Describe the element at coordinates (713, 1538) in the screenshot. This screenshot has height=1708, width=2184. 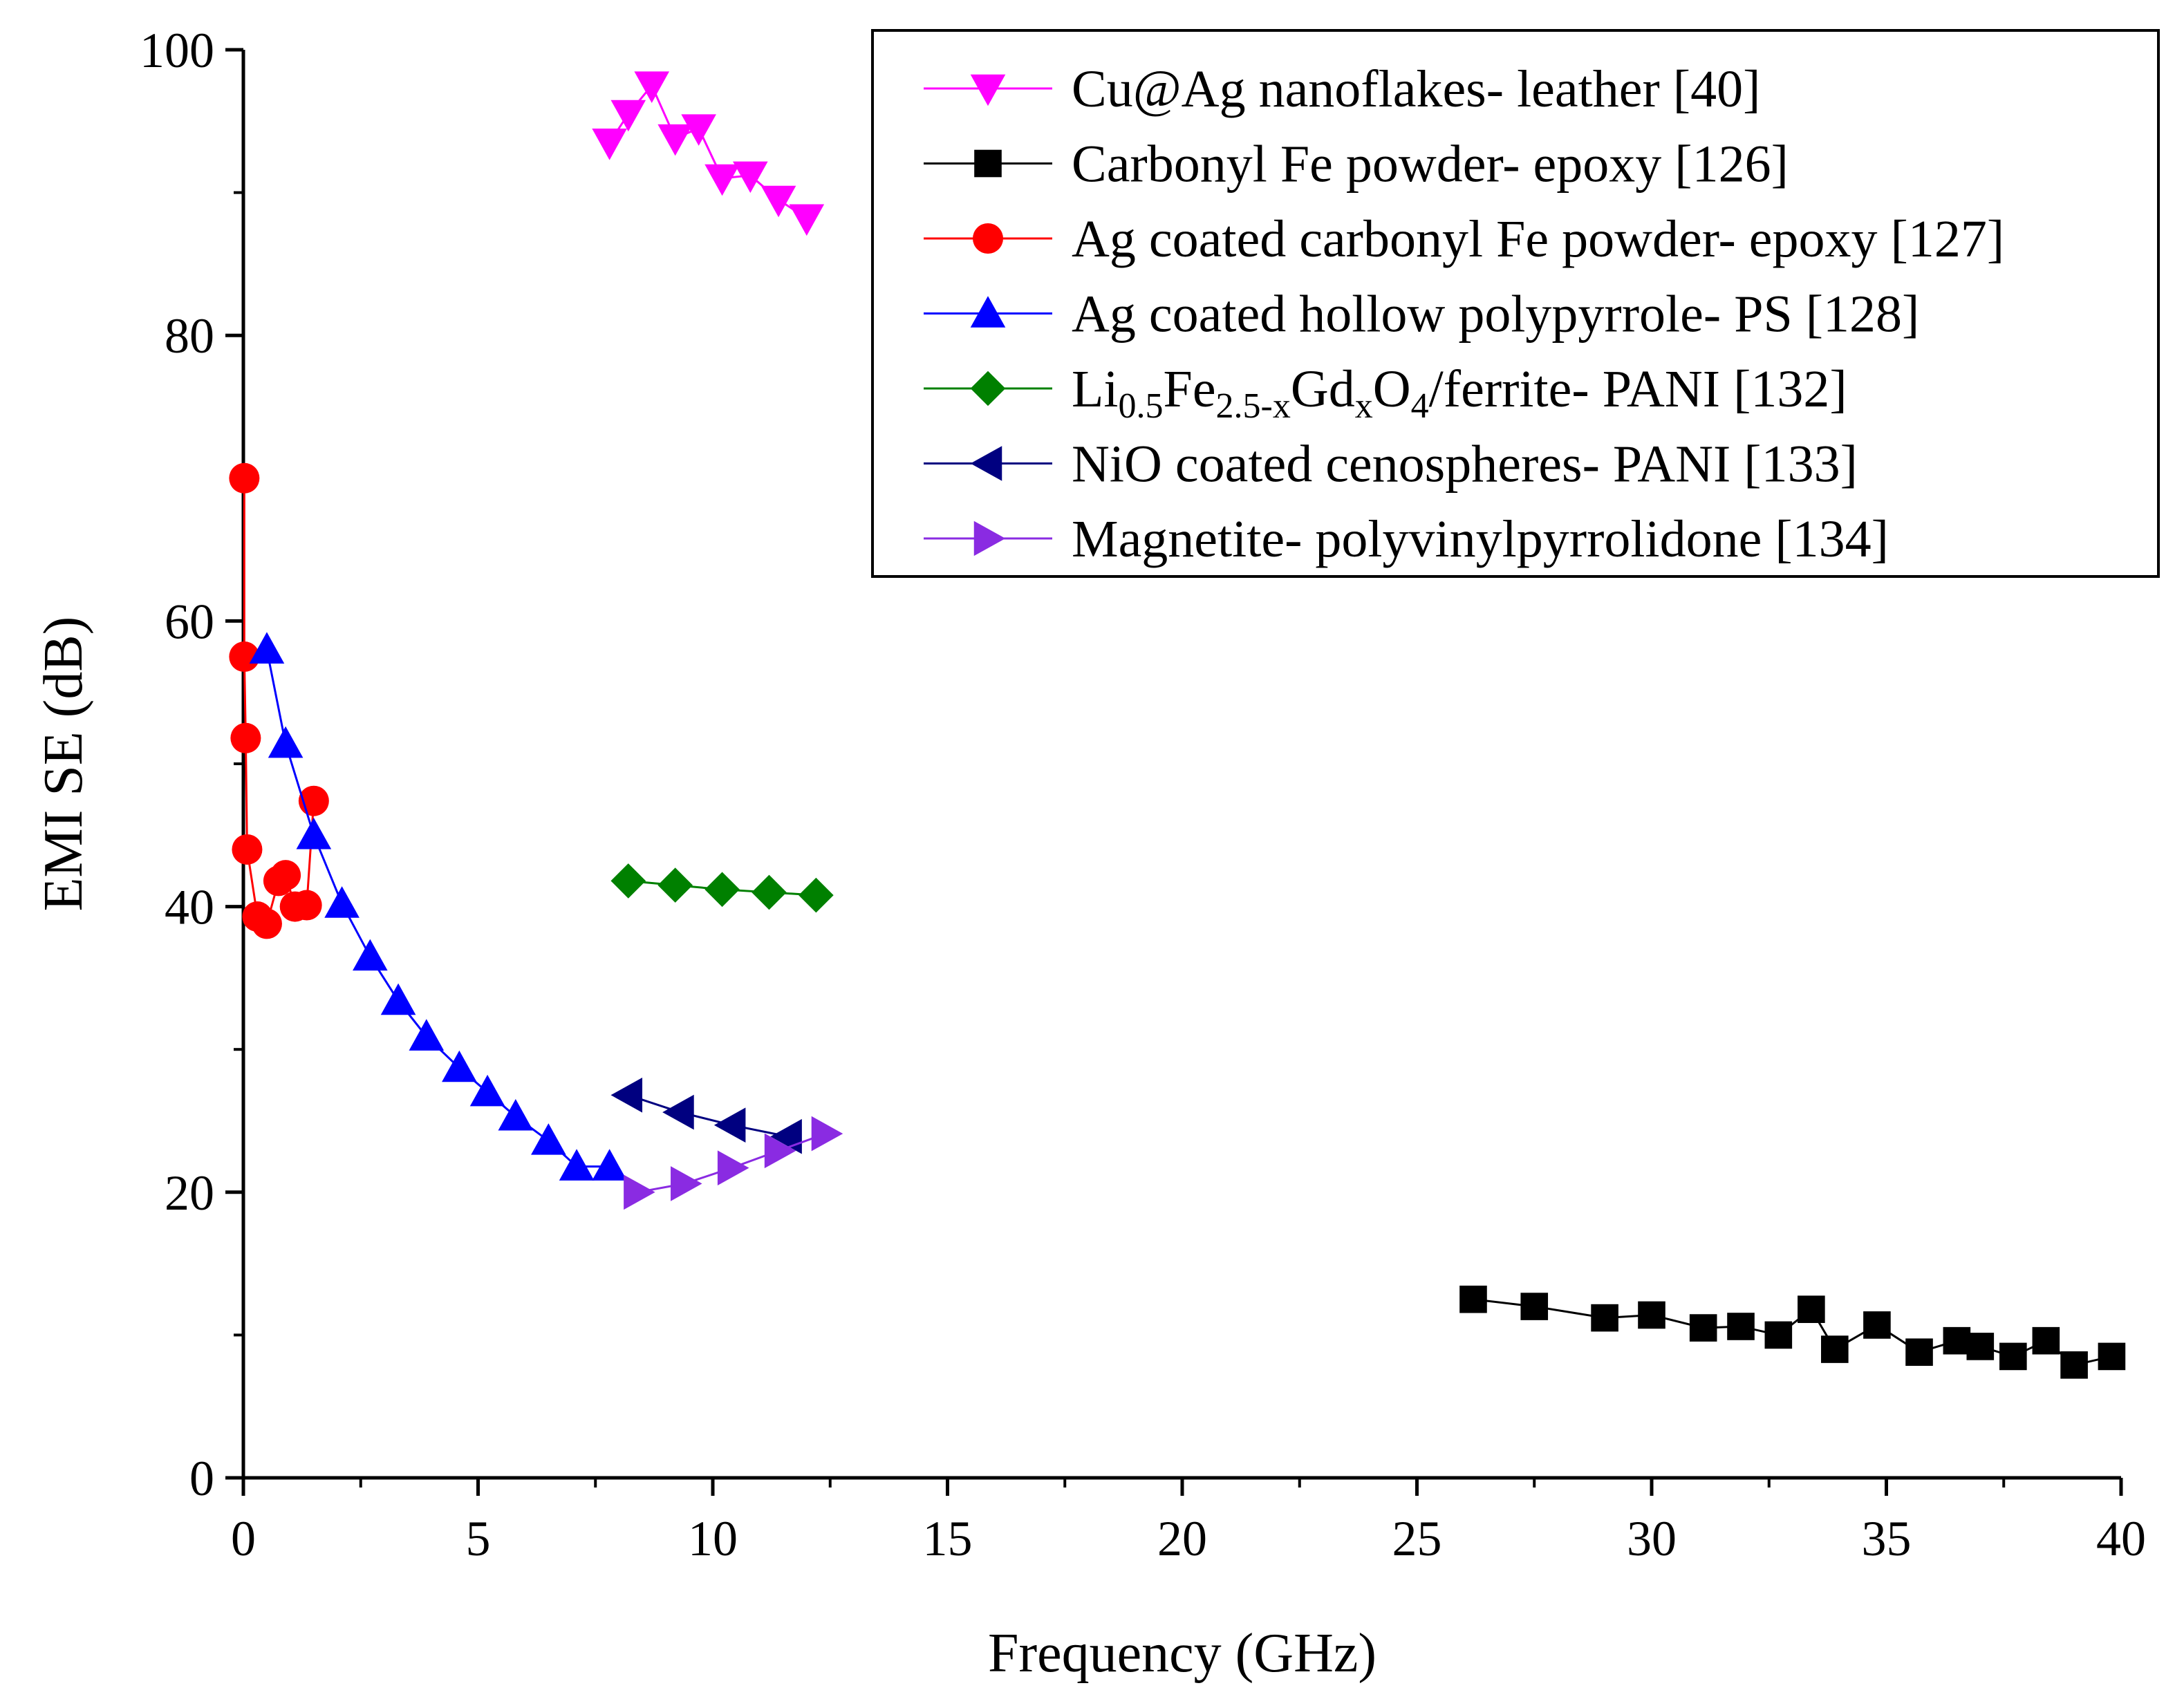
I see `x-tick-label: 10` at that location.